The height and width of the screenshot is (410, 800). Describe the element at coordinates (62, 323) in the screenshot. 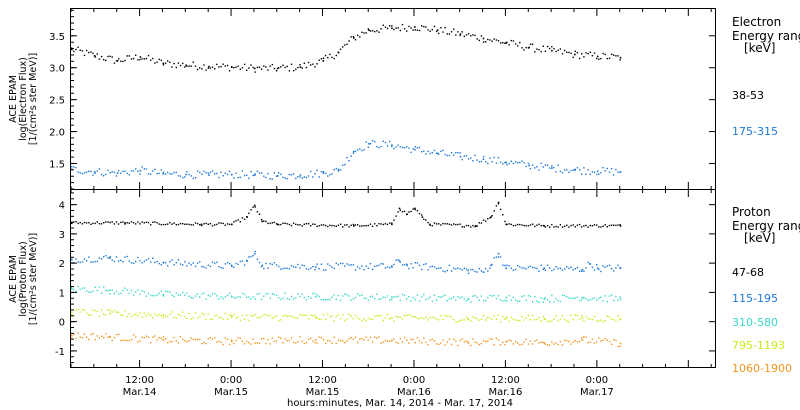

I see `proton-ytick-label: 0` at that location.